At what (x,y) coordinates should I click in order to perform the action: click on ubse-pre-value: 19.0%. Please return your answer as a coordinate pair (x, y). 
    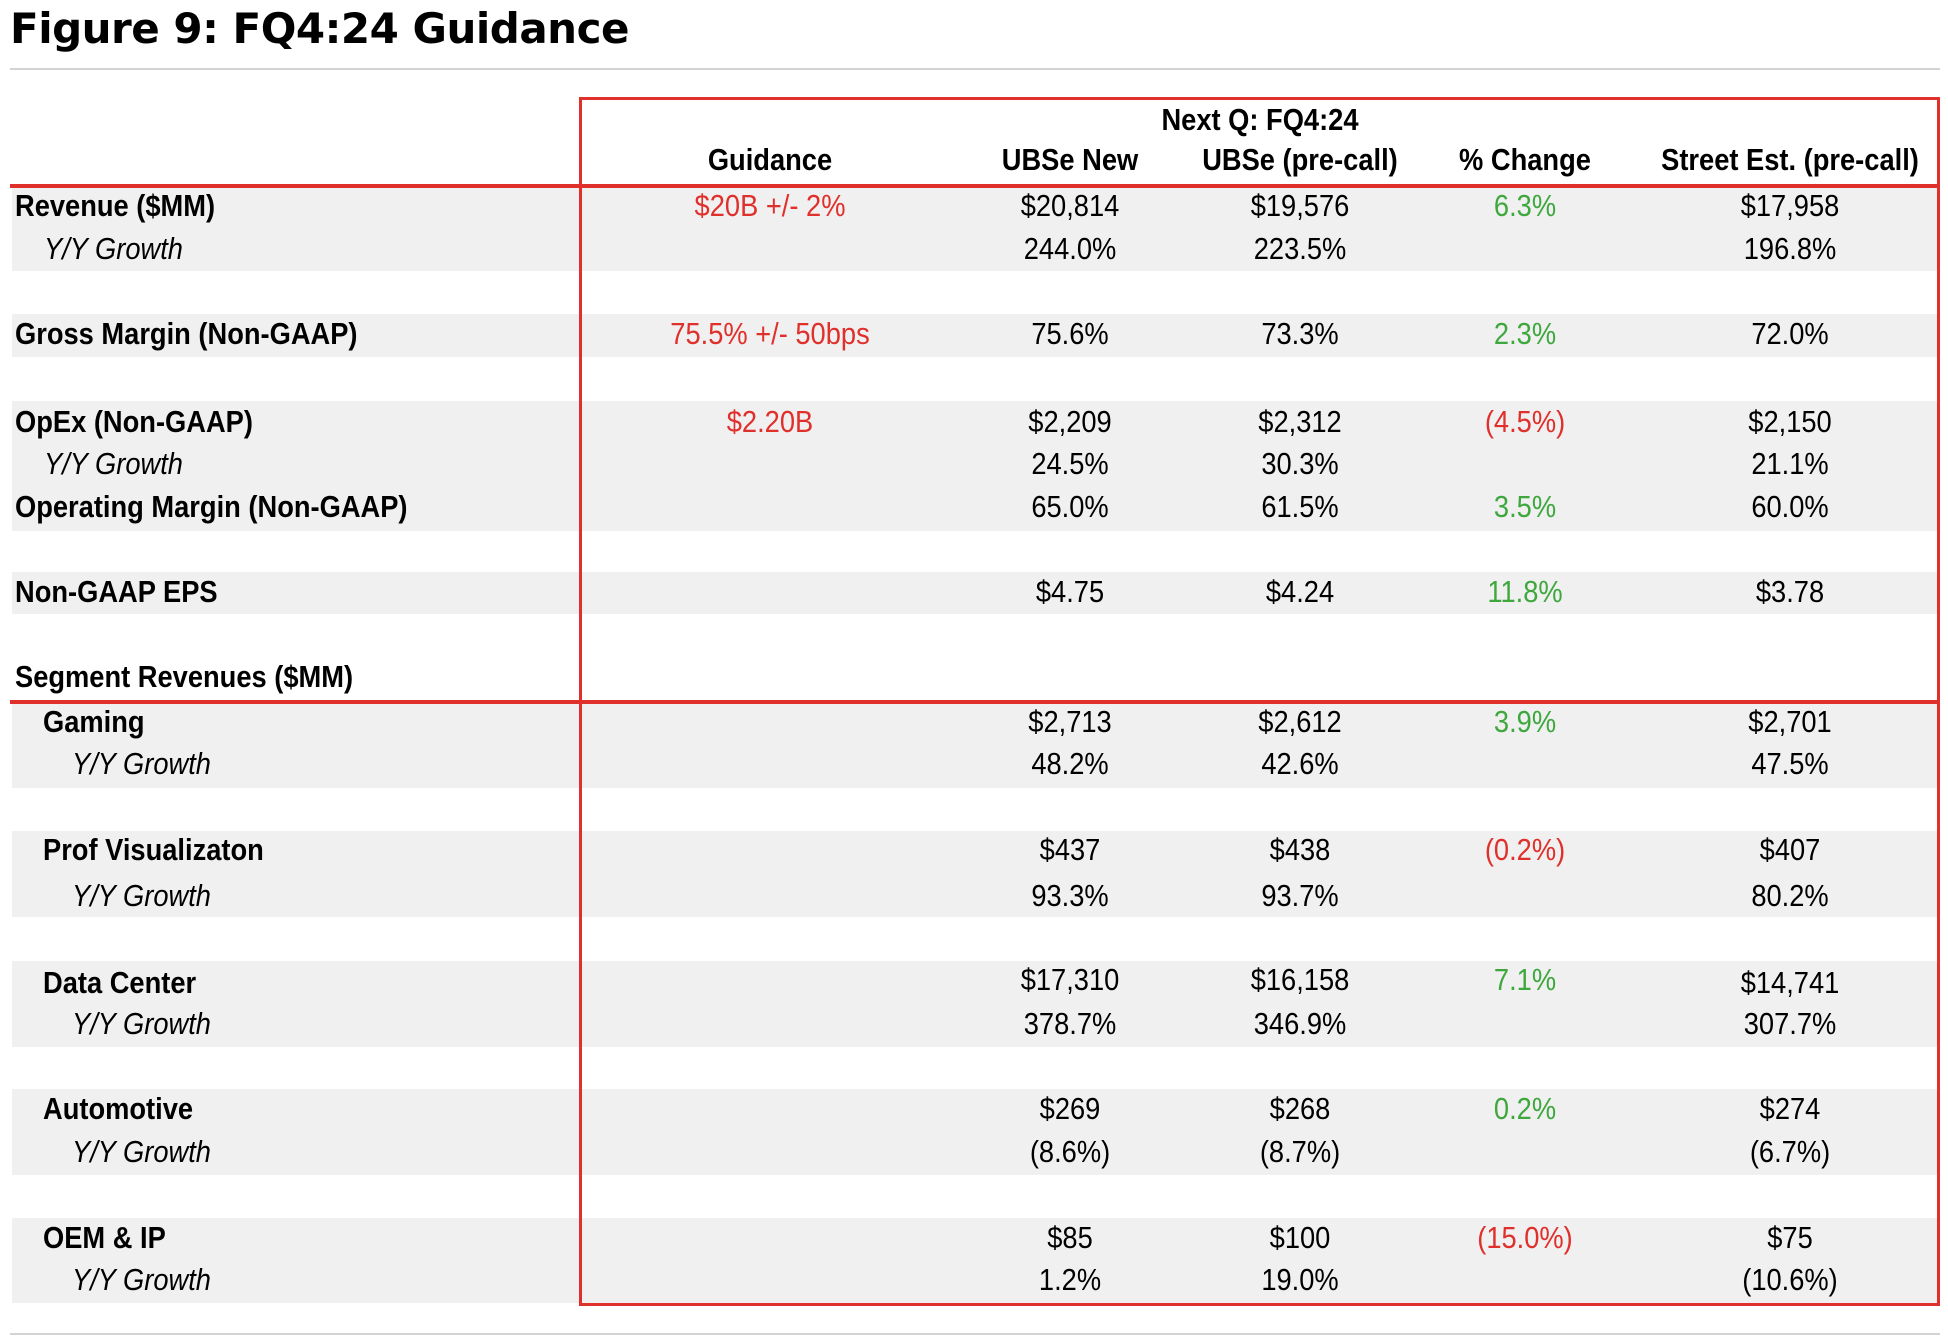
    Looking at the image, I should click on (1300, 1279).